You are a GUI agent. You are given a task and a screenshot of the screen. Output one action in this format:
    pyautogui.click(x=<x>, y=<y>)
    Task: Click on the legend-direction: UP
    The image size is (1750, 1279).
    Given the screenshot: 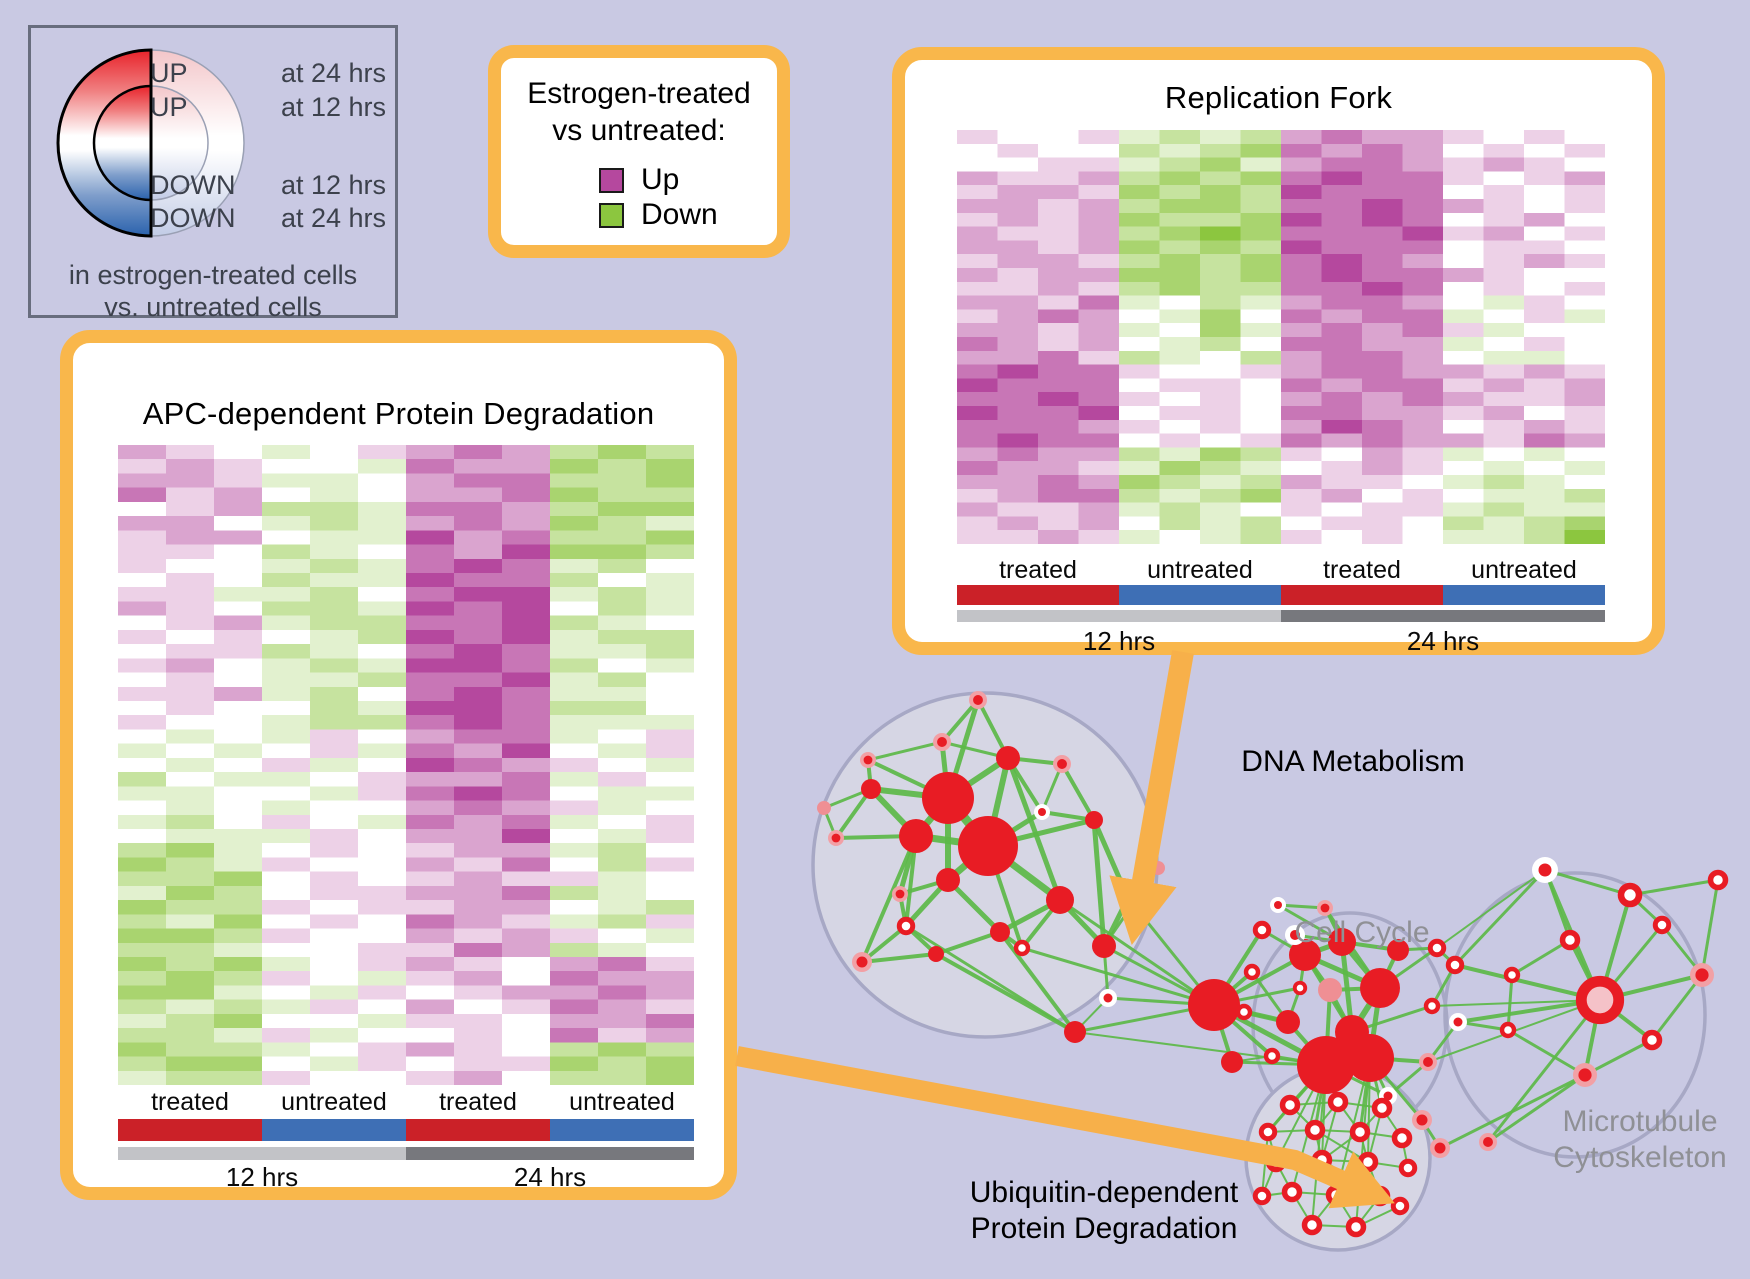 What is the action you would take?
    pyautogui.click(x=169, y=107)
    